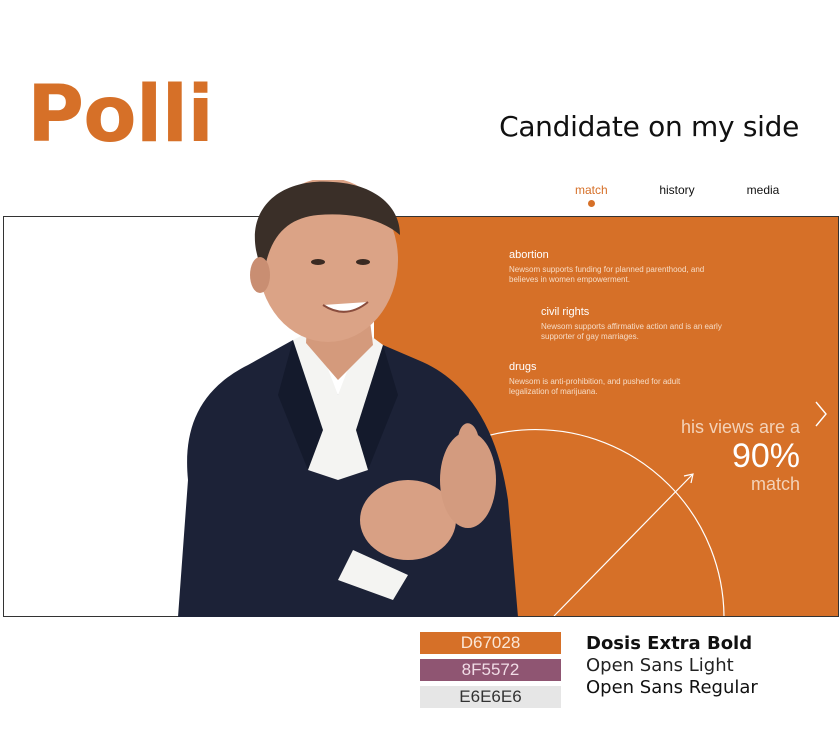 Image resolution: width=839 pixels, height=750 pixels. I want to click on swatch-purple: 8F5572, so click(490, 670).